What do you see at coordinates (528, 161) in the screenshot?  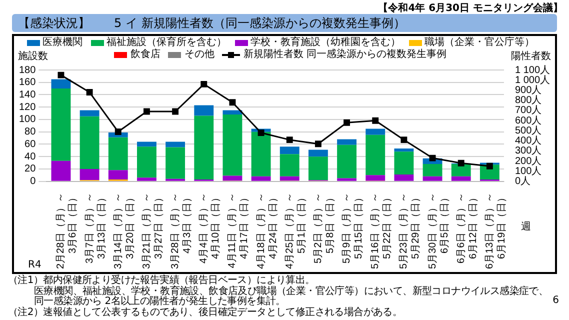 I see `y2-tick-label: 200人` at bounding box center [528, 161].